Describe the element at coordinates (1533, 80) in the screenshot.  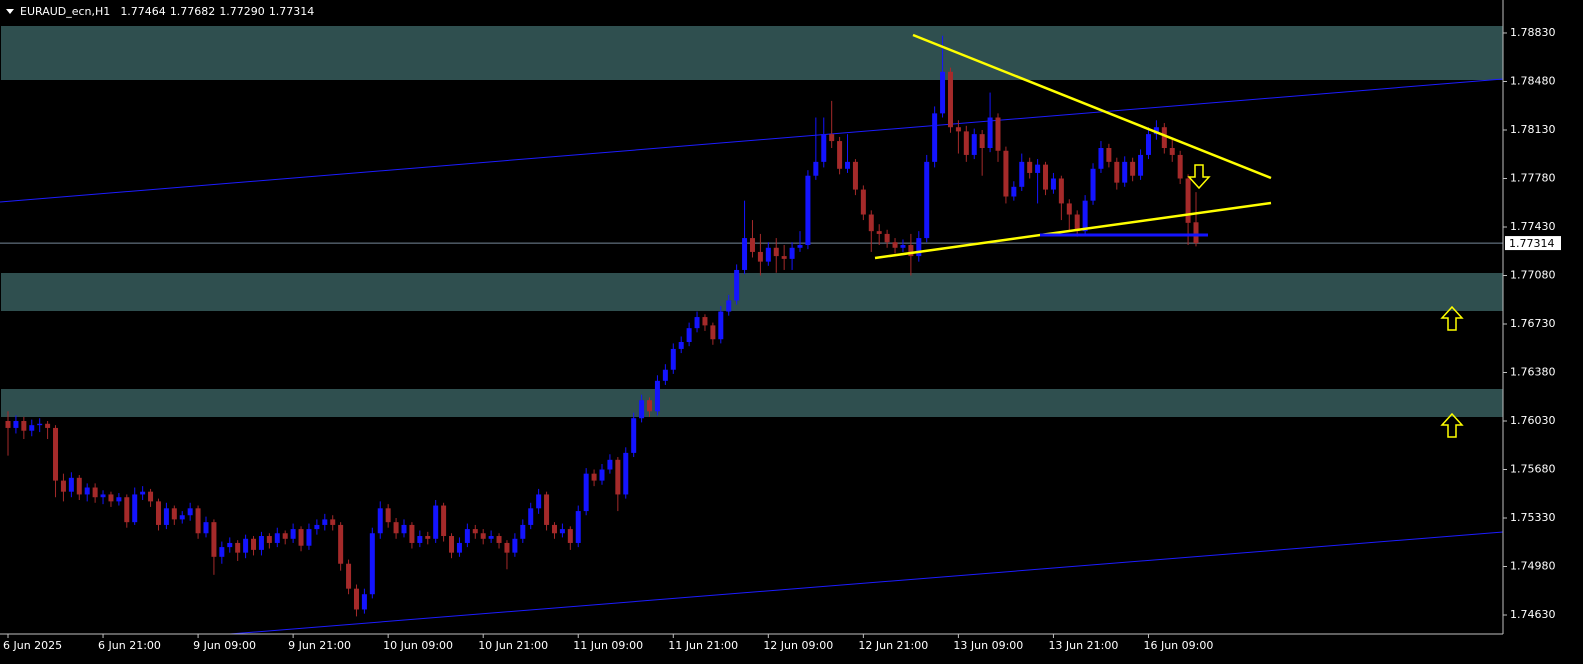
I see `y-tick-label: 1.78480` at that location.